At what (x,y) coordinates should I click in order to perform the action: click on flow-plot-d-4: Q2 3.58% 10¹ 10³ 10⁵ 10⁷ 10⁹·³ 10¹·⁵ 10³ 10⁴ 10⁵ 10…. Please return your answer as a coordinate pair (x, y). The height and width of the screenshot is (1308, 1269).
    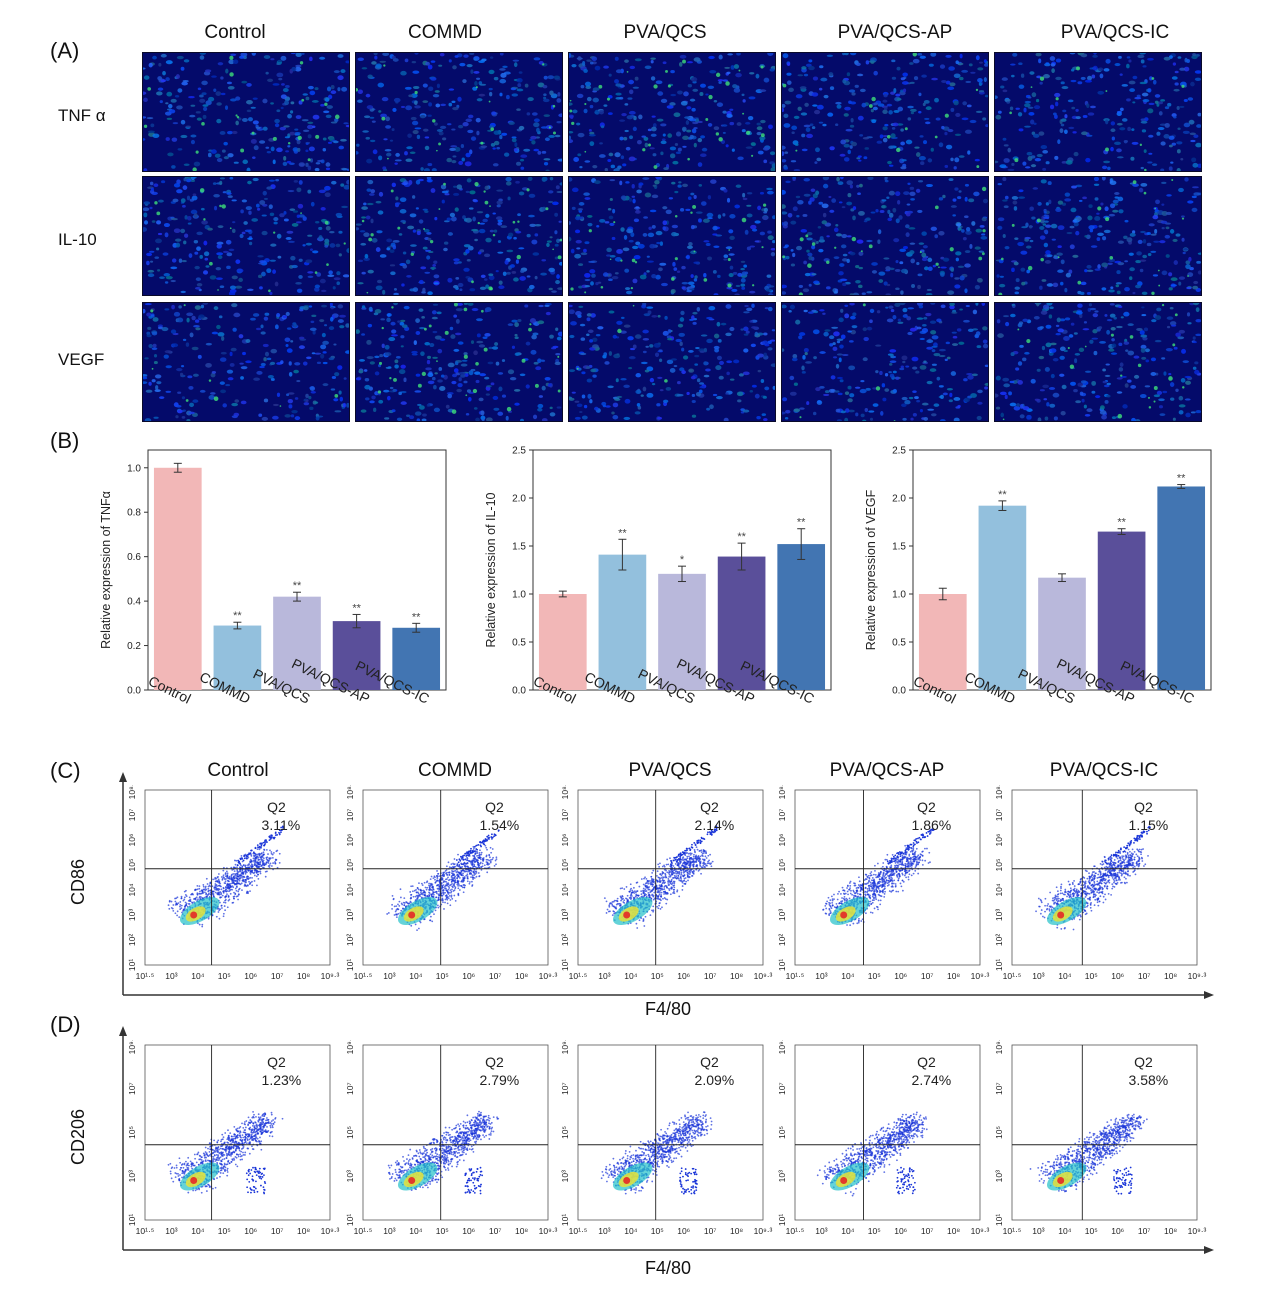
    Looking at the image, I should click on (1100, 1138).